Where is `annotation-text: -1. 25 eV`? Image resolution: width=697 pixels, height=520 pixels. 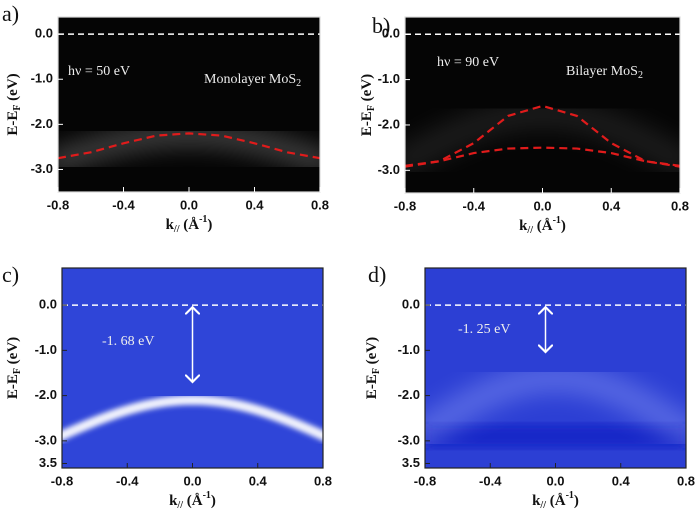 annotation-text: -1. 25 eV is located at coordinates (484, 329).